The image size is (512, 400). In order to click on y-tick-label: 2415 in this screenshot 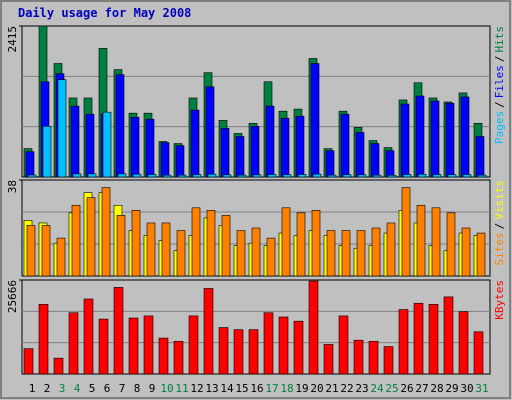, I will do `click(12, 39)`.